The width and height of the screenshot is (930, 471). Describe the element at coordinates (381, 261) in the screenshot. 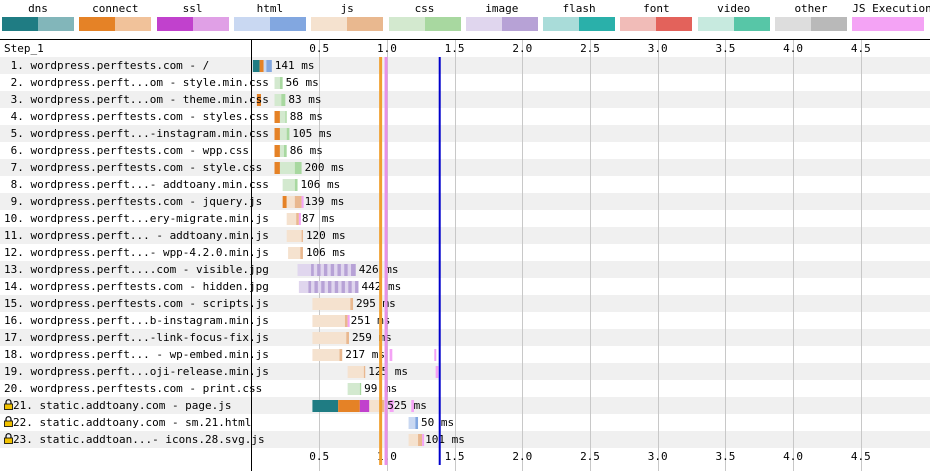

I see `marker-start-render` at that location.